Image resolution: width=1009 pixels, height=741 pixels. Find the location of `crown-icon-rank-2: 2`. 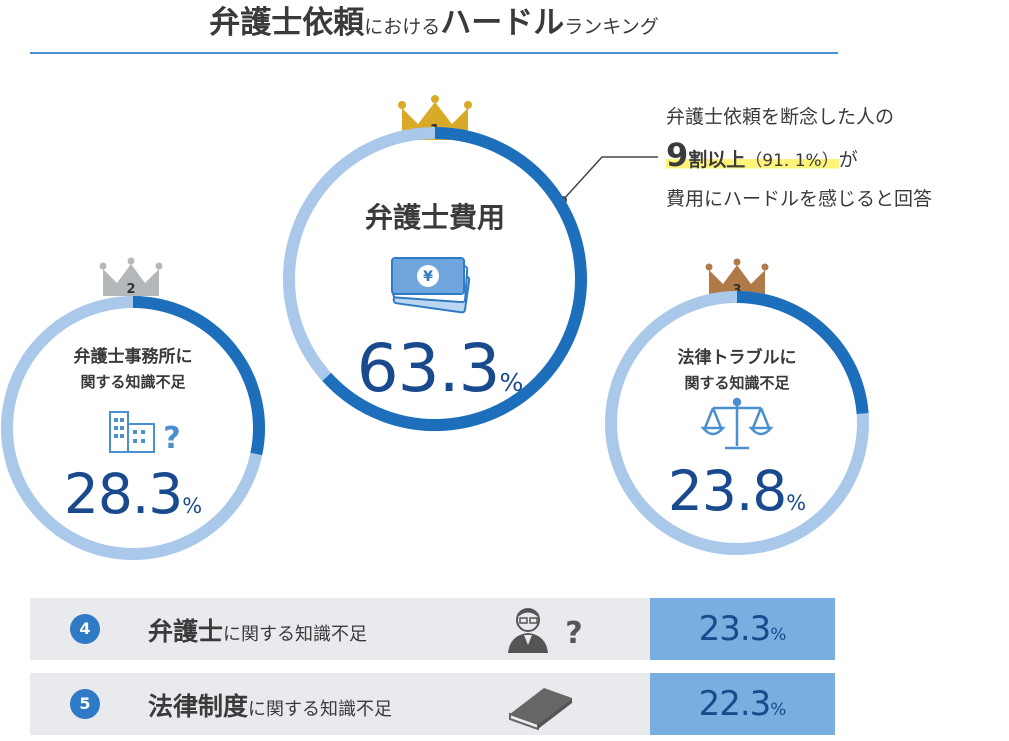

crown-icon-rank-2: 2 is located at coordinates (131, 277).